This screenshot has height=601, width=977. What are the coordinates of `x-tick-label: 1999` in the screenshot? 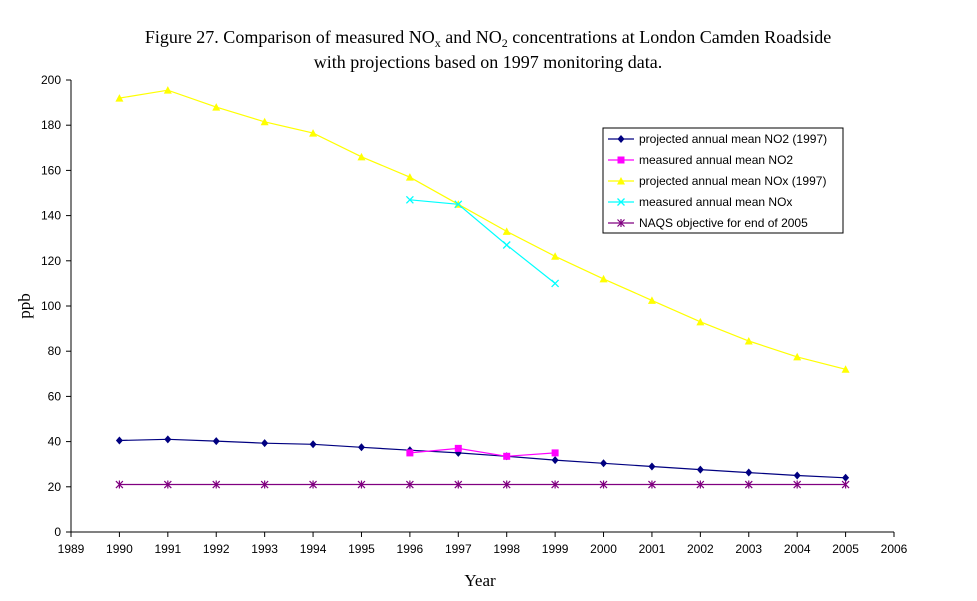 It's located at (555, 549).